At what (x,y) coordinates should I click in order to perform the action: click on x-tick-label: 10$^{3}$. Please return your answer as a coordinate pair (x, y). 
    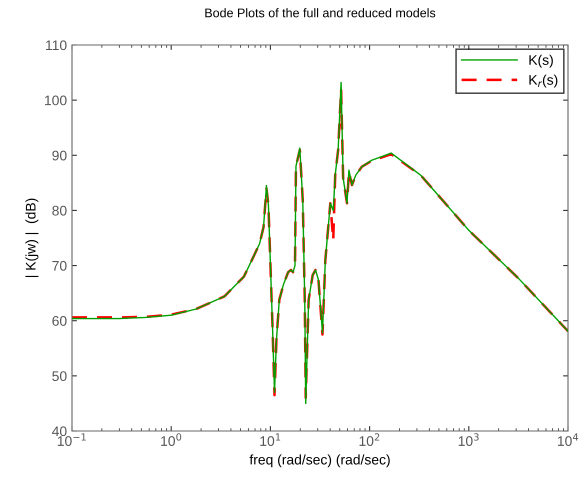
    Looking at the image, I should click on (468, 439).